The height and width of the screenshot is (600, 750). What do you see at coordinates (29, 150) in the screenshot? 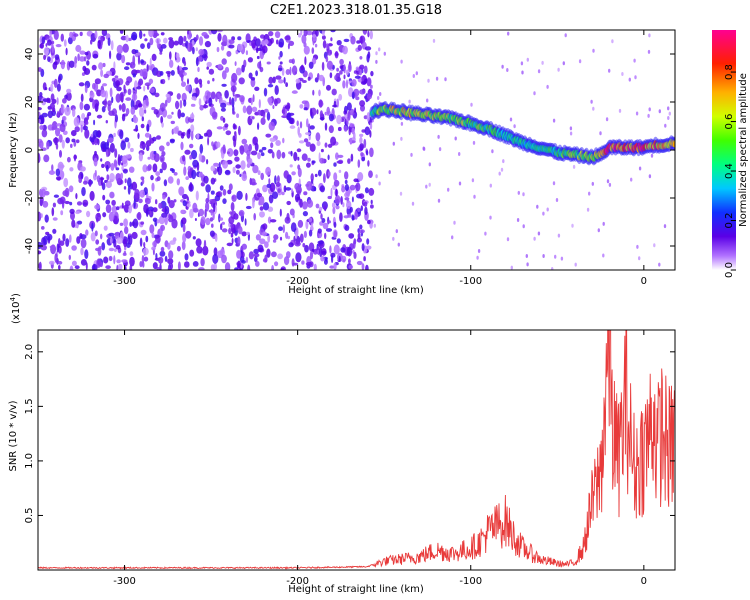
I see `heatmap-y-tick-label: 0` at bounding box center [29, 150].